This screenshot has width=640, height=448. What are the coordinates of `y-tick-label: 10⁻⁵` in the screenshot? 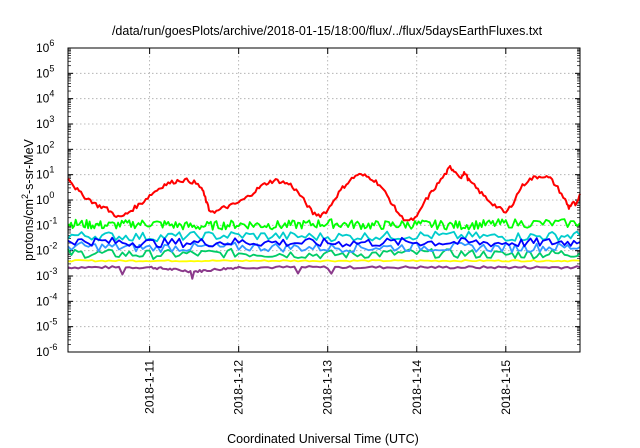 It's located at (46, 325).